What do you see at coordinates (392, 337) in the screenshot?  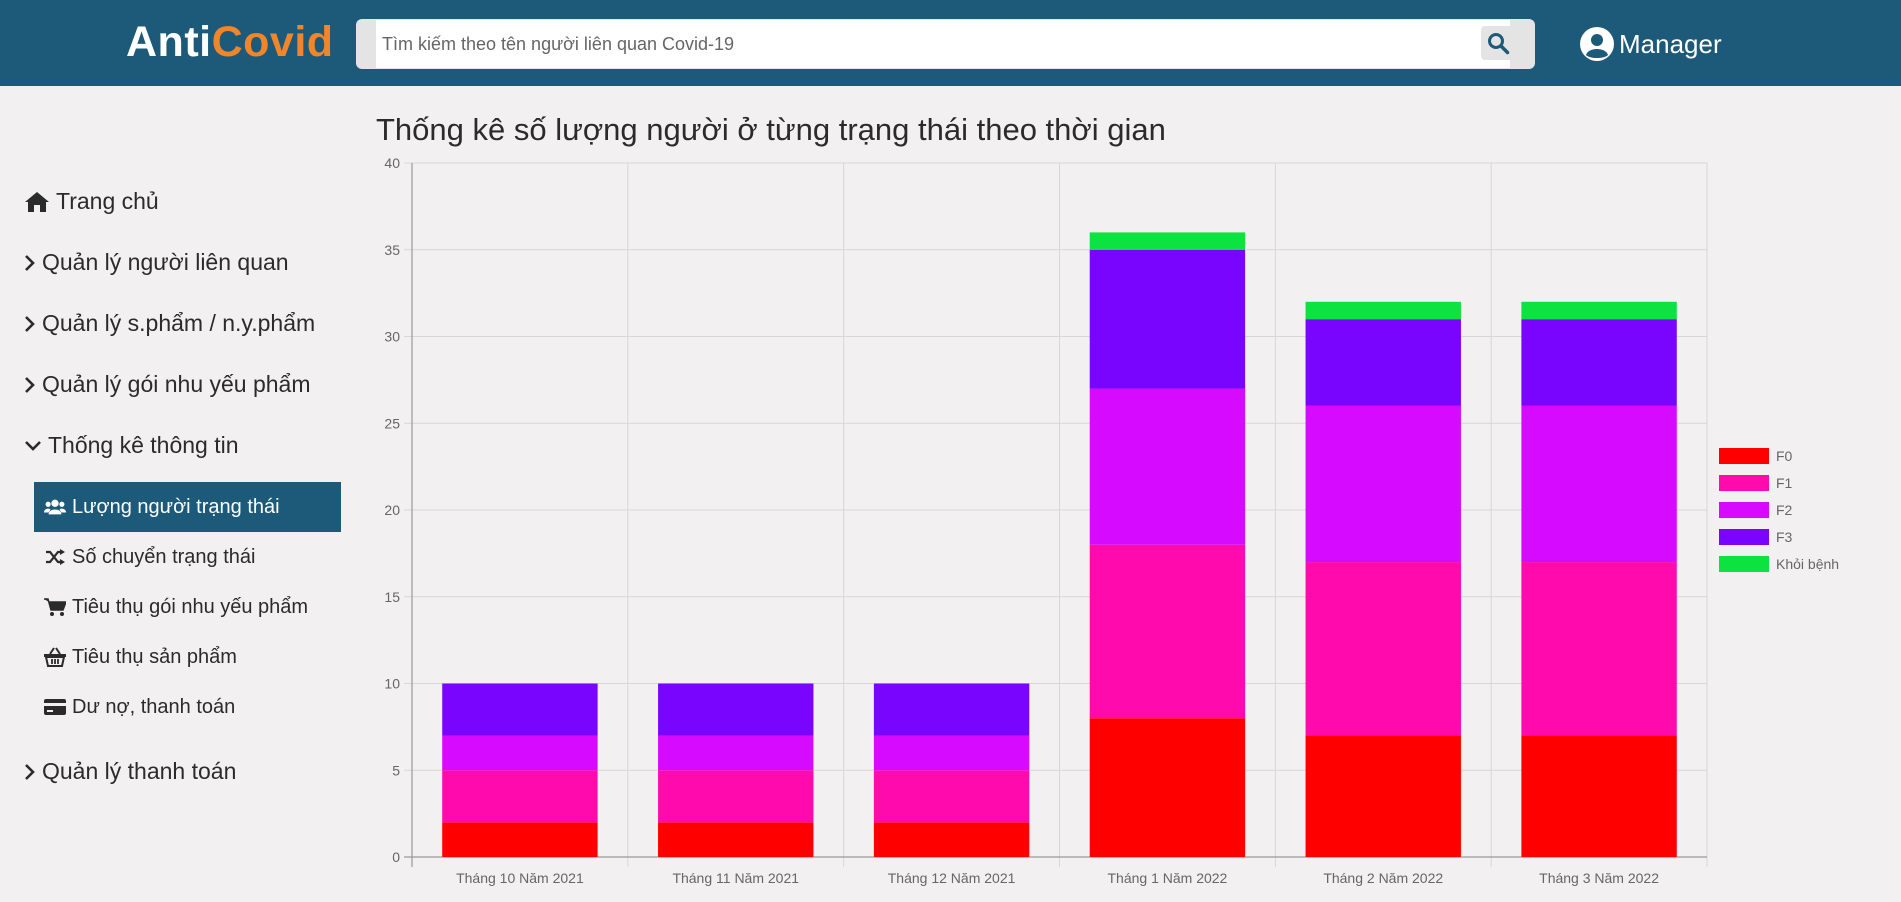 I see `y-tick-label: 30` at bounding box center [392, 337].